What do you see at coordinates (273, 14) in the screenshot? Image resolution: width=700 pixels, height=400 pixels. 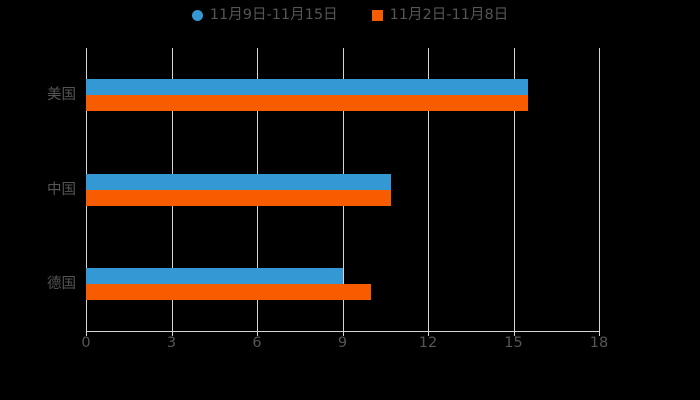 I see `legend-label-series-0: 11月9日-11月15日` at bounding box center [273, 14].